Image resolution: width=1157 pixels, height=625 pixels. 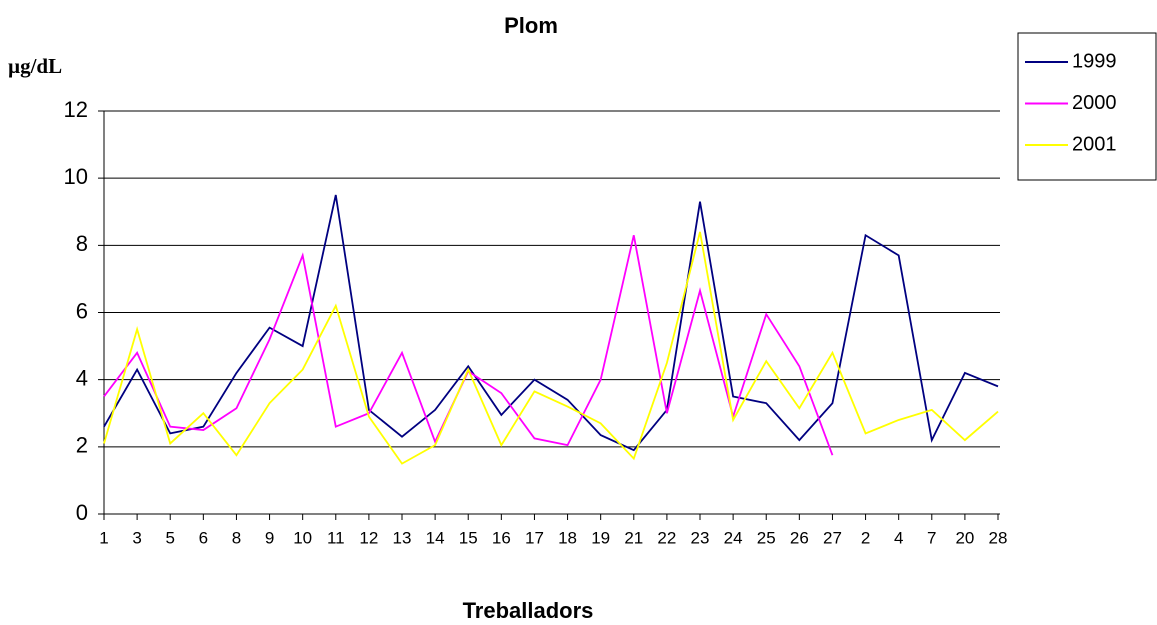 I want to click on chart-title: Plom, so click(x=531, y=25).